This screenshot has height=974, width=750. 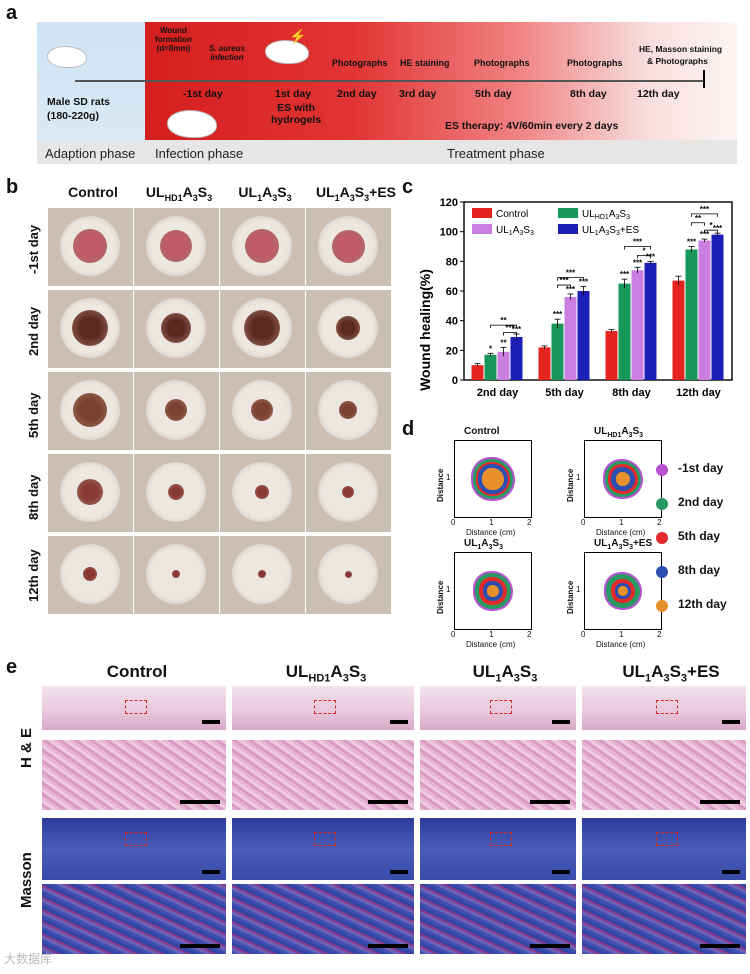 What do you see at coordinates (293, 94) in the screenshot?
I see `day-1: 1st day` at bounding box center [293, 94].